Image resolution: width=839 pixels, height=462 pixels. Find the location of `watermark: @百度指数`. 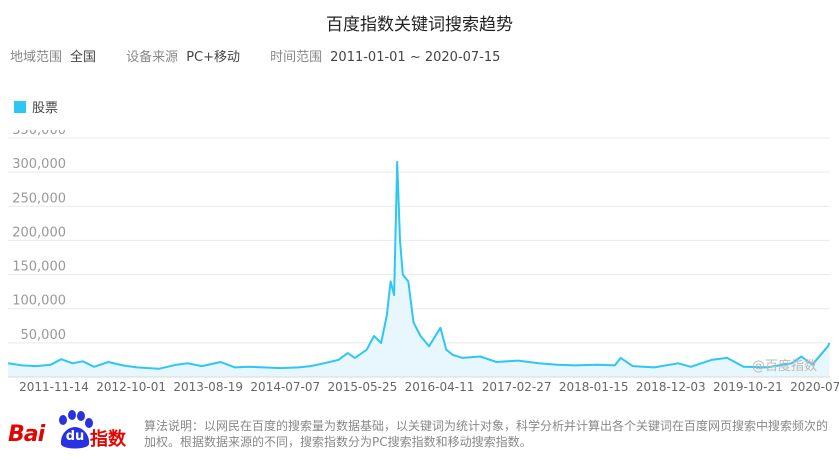

watermark: @百度指数 is located at coordinates (785, 366).